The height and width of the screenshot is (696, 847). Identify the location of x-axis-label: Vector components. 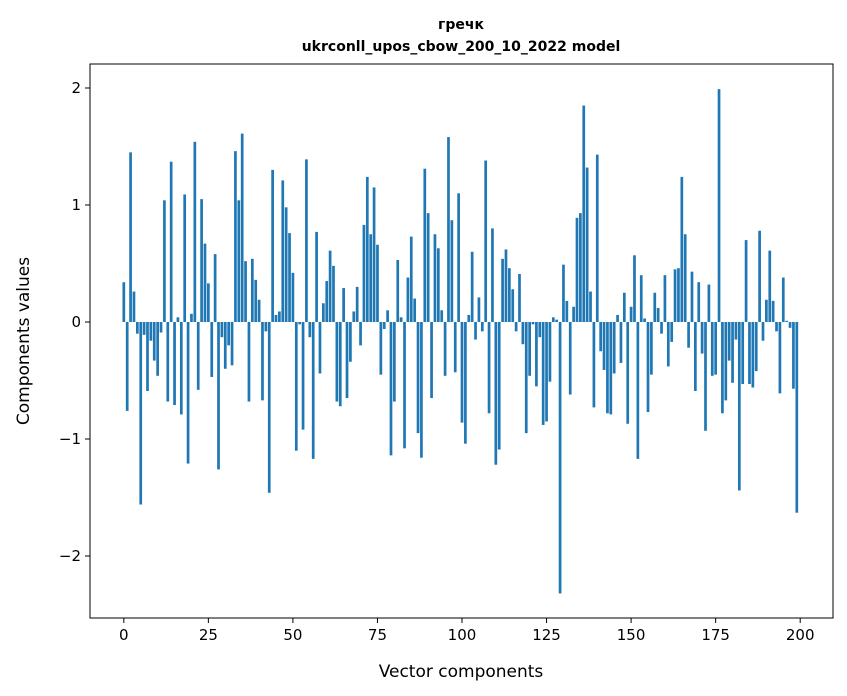
(461, 672).